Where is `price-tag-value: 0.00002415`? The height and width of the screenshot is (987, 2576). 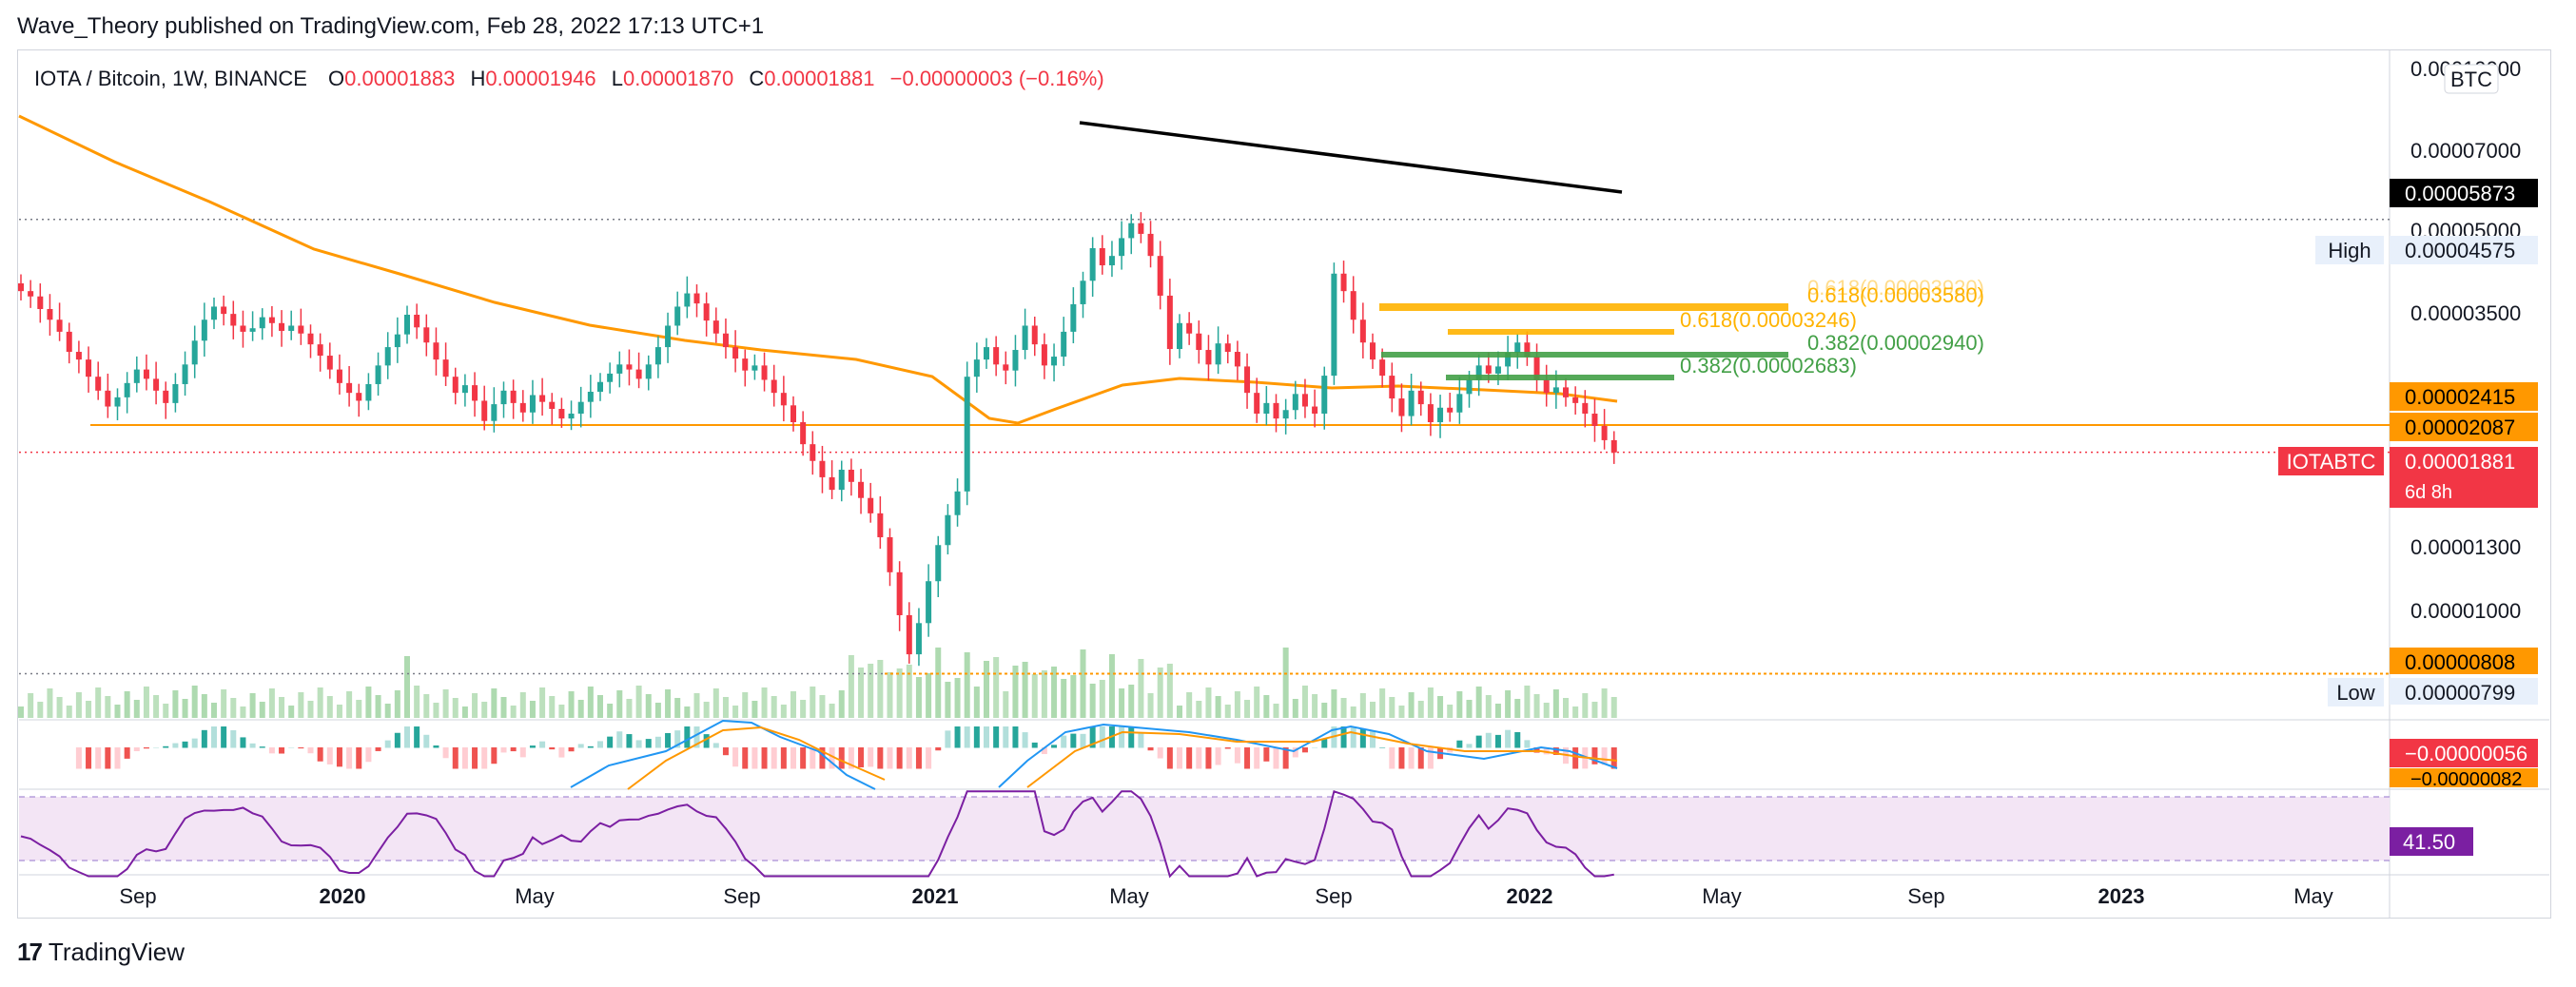 price-tag-value: 0.00002415 is located at coordinates (2460, 397).